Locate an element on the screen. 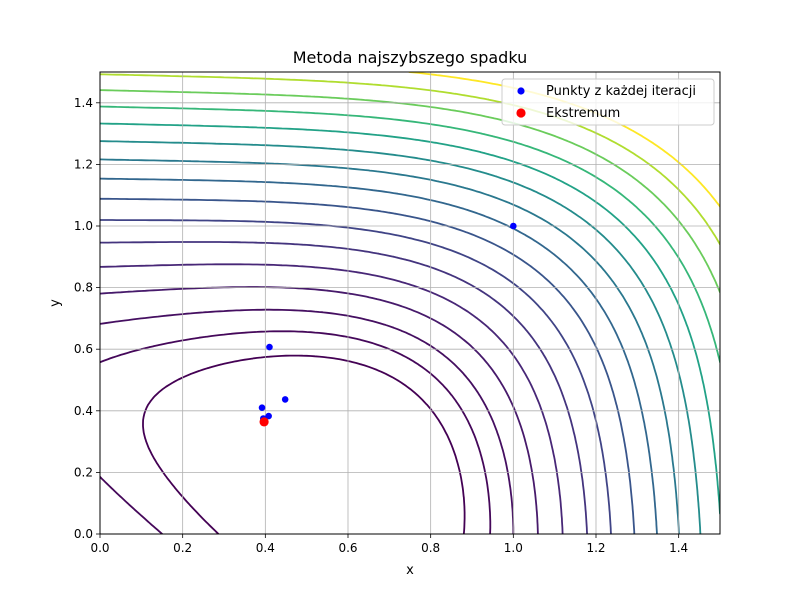 The image size is (800, 600). legend-label-extremum: Ekstremum is located at coordinates (583, 113).